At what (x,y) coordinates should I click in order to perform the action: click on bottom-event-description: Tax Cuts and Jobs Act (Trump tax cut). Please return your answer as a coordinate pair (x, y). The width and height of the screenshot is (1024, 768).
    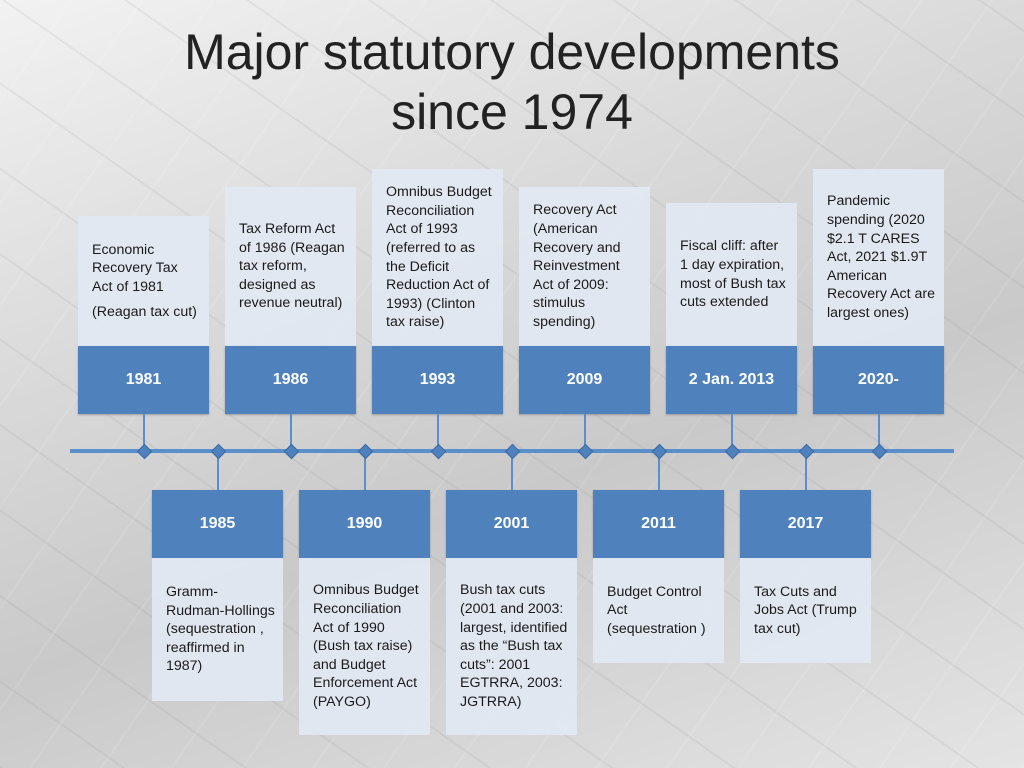
    Looking at the image, I should click on (805, 610).